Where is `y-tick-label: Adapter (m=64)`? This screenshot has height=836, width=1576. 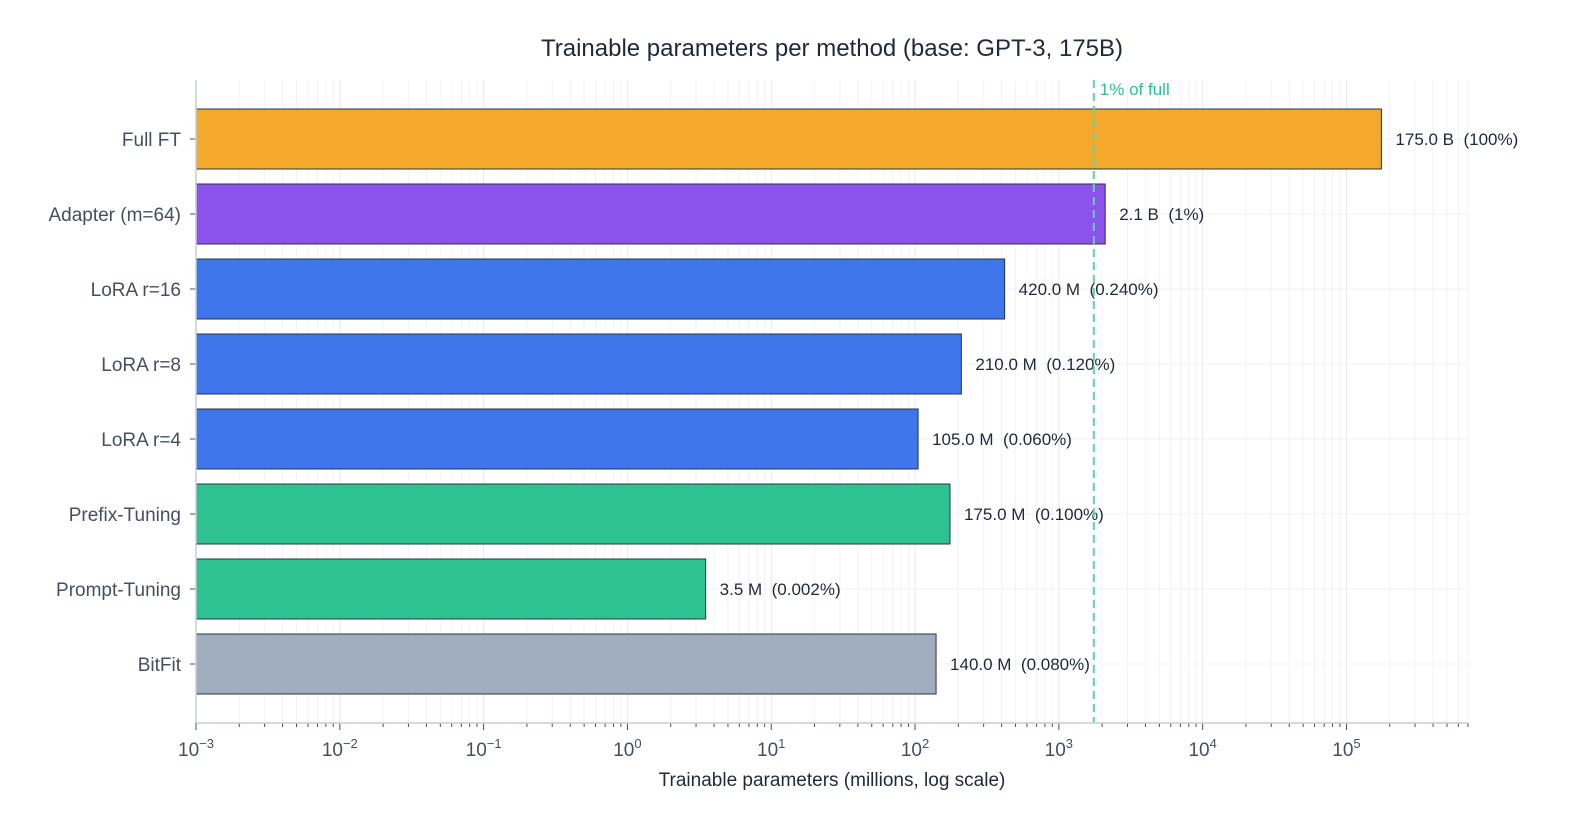
y-tick-label: Adapter (m=64) is located at coordinates (114, 215).